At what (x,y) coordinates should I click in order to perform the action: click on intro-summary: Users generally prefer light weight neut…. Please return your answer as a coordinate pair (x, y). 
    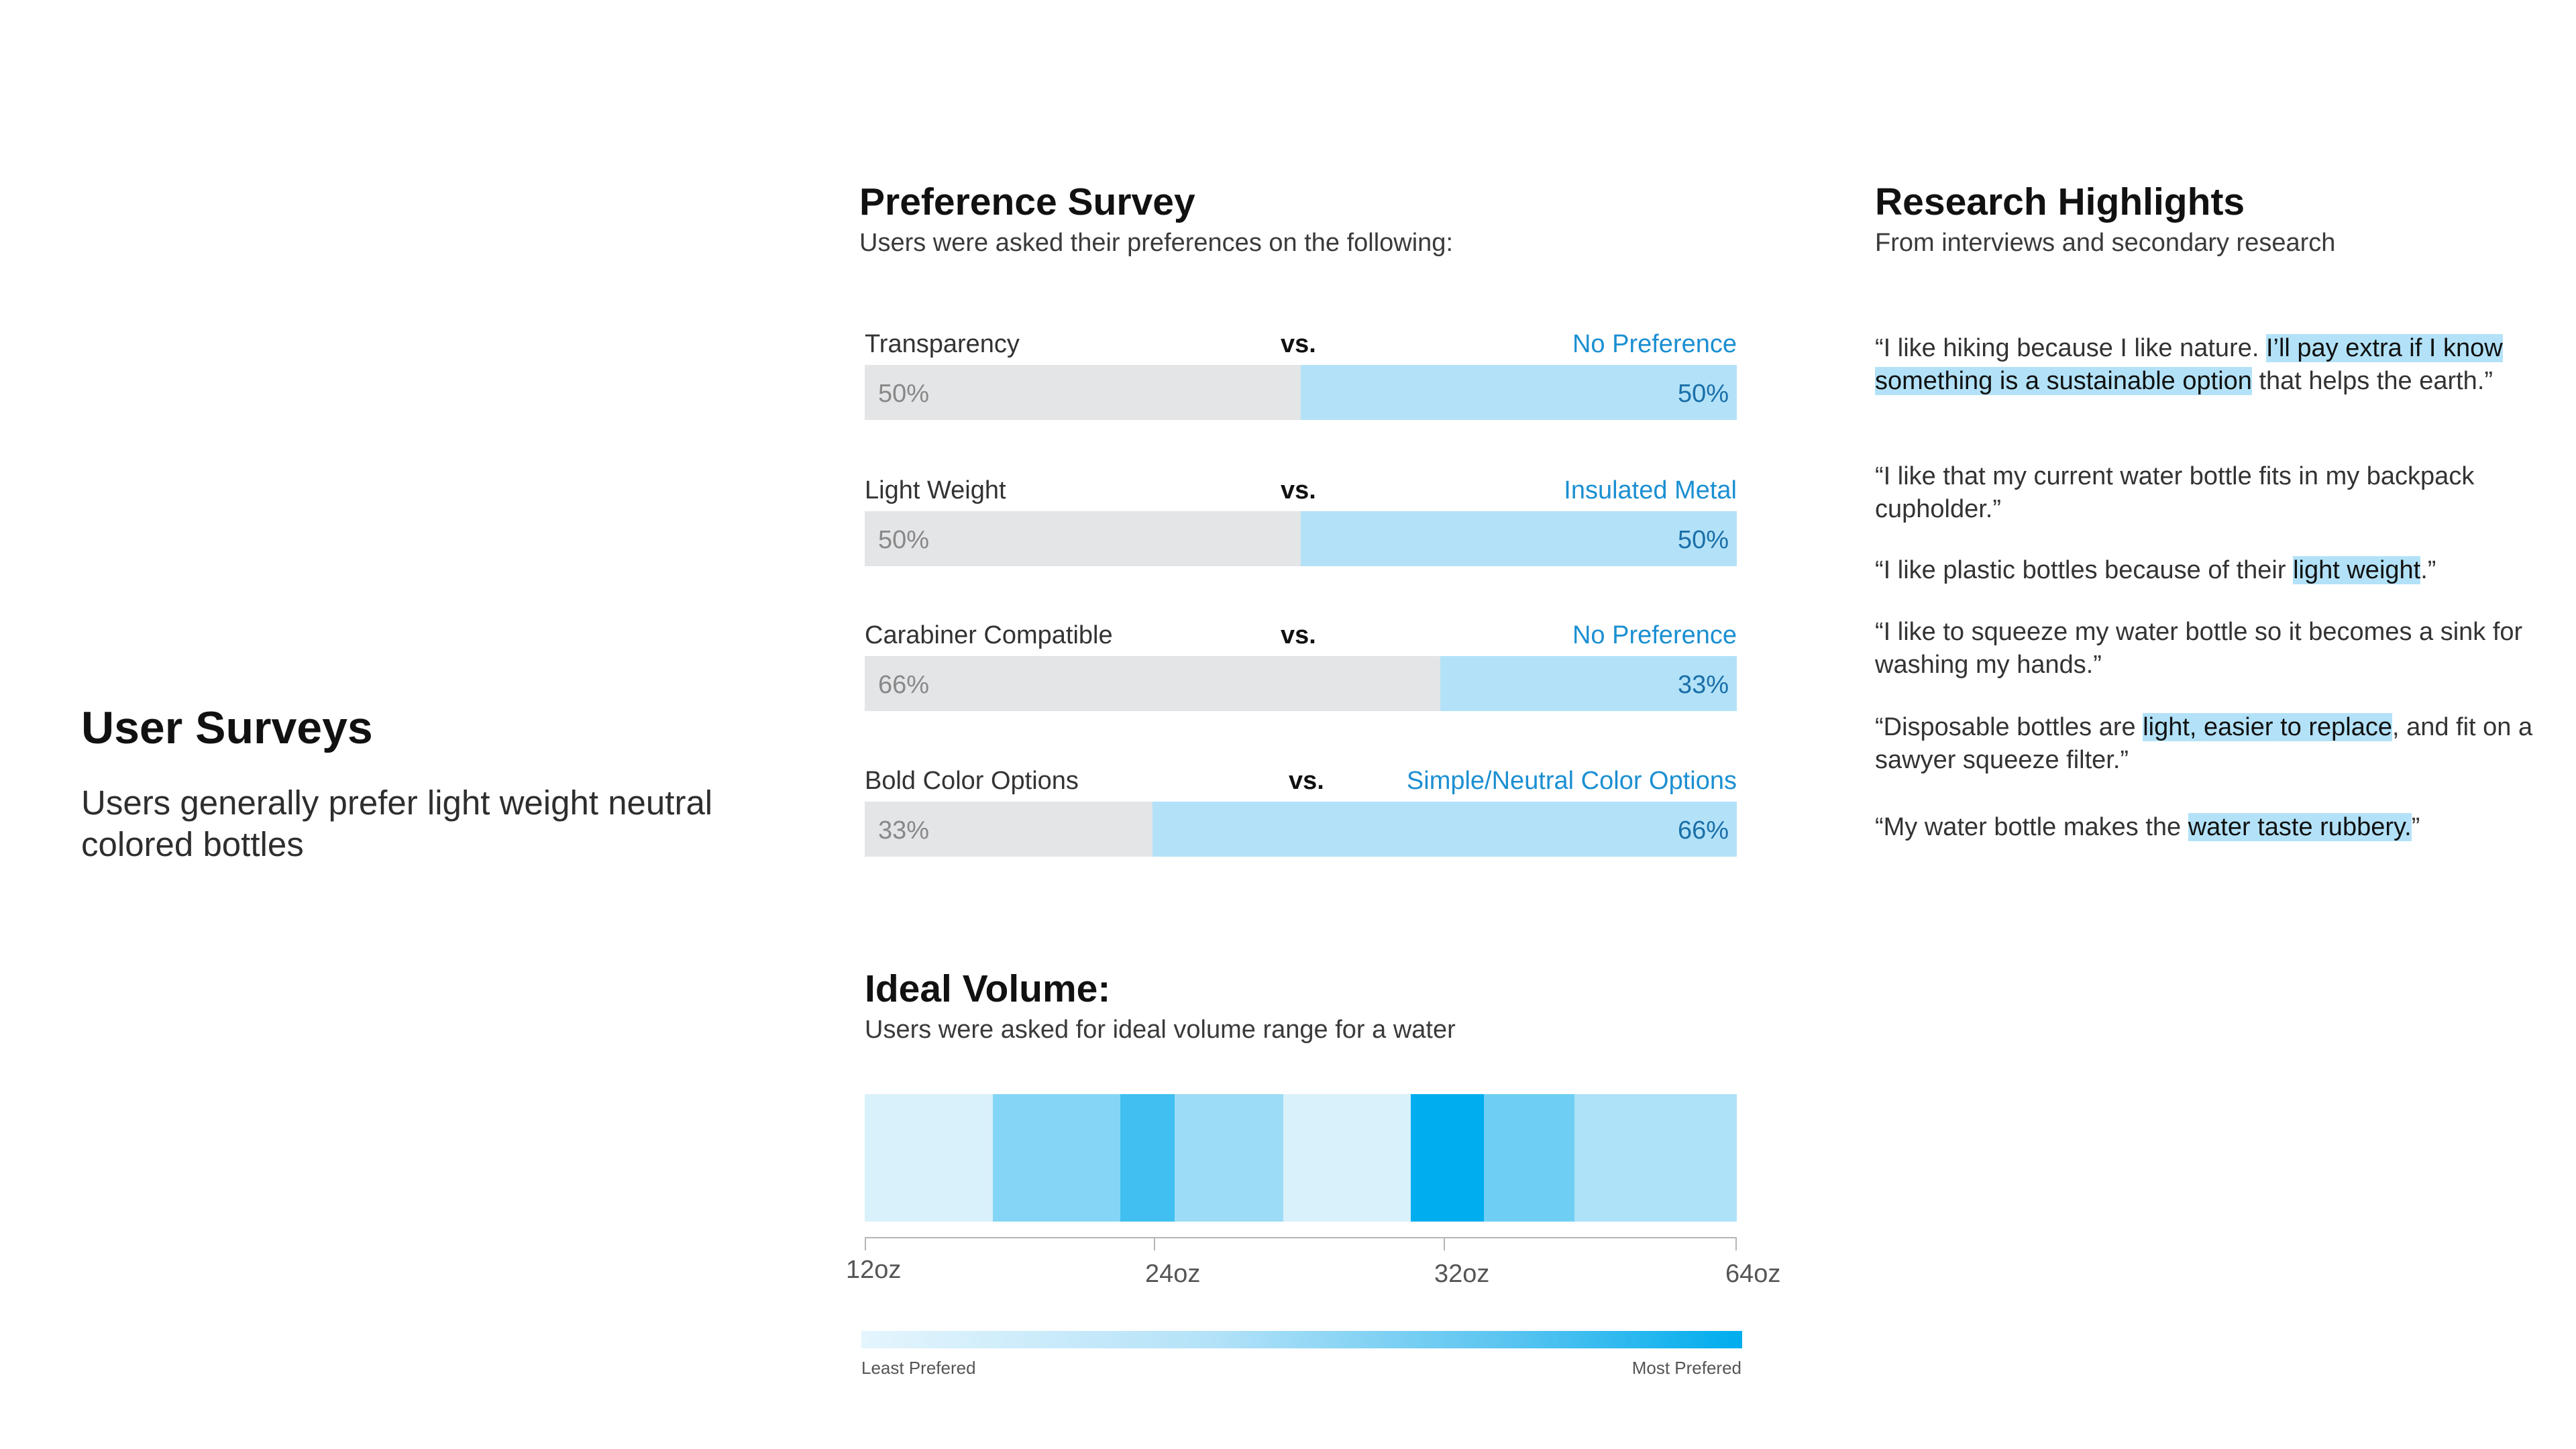
    Looking at the image, I should click on (397, 823).